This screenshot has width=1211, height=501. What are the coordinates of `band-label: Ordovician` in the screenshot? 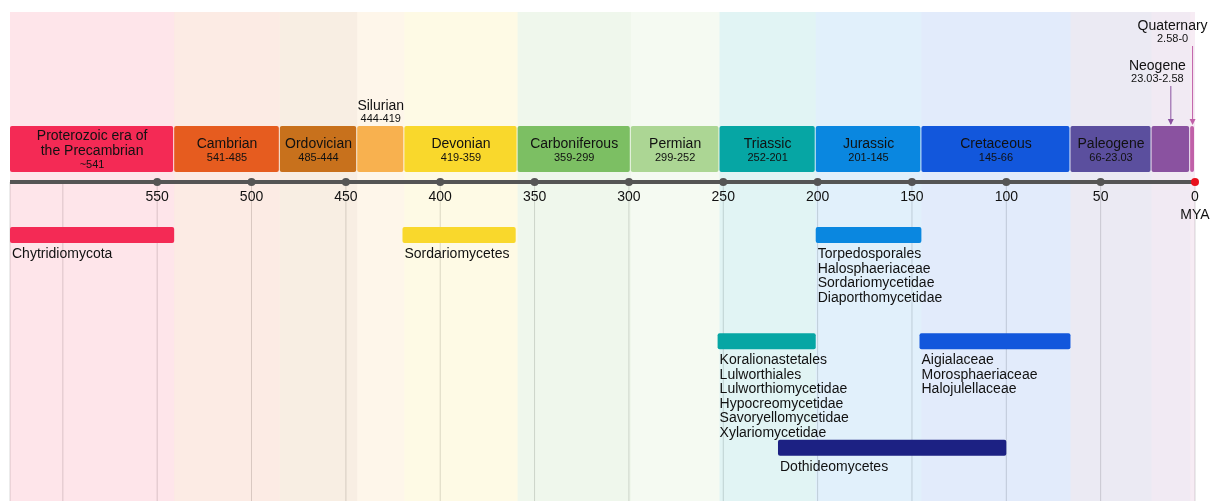 It's located at (318, 142).